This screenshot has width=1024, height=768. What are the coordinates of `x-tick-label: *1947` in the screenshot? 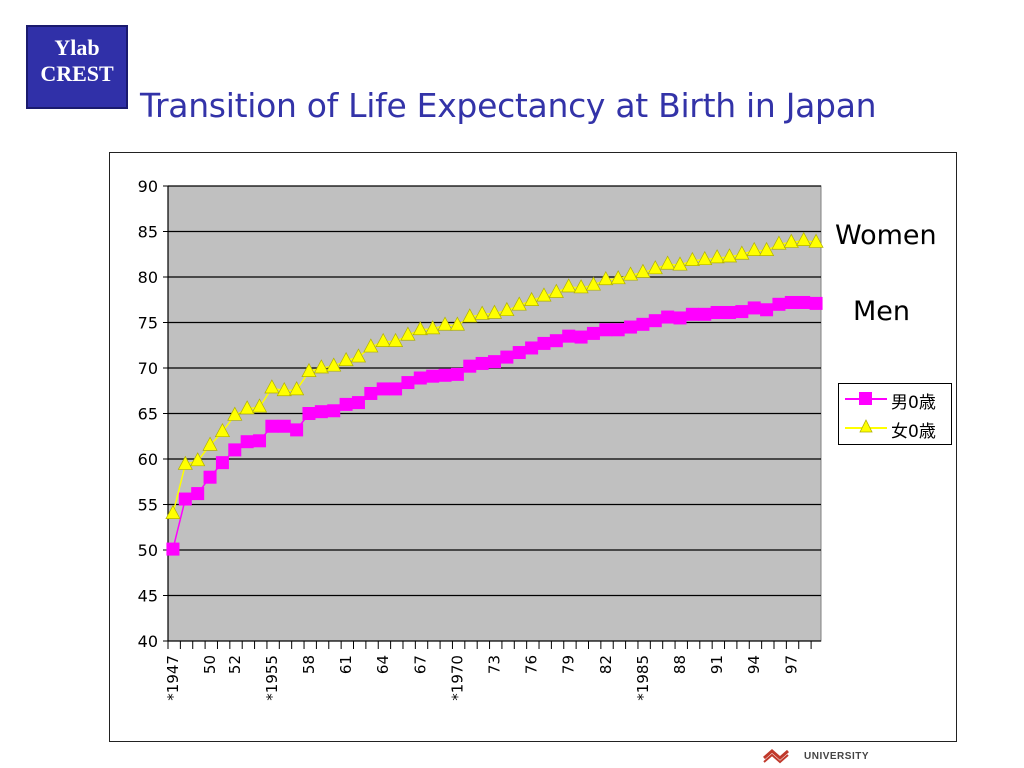 It's located at (173, 678).